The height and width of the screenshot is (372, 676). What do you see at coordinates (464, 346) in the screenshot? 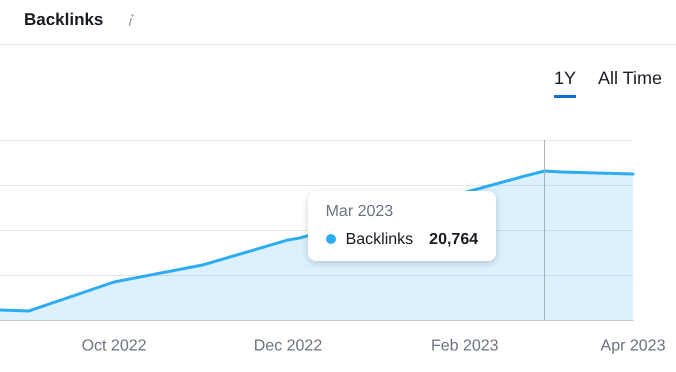
I see `x-tick-label: Feb 2023` at bounding box center [464, 346].